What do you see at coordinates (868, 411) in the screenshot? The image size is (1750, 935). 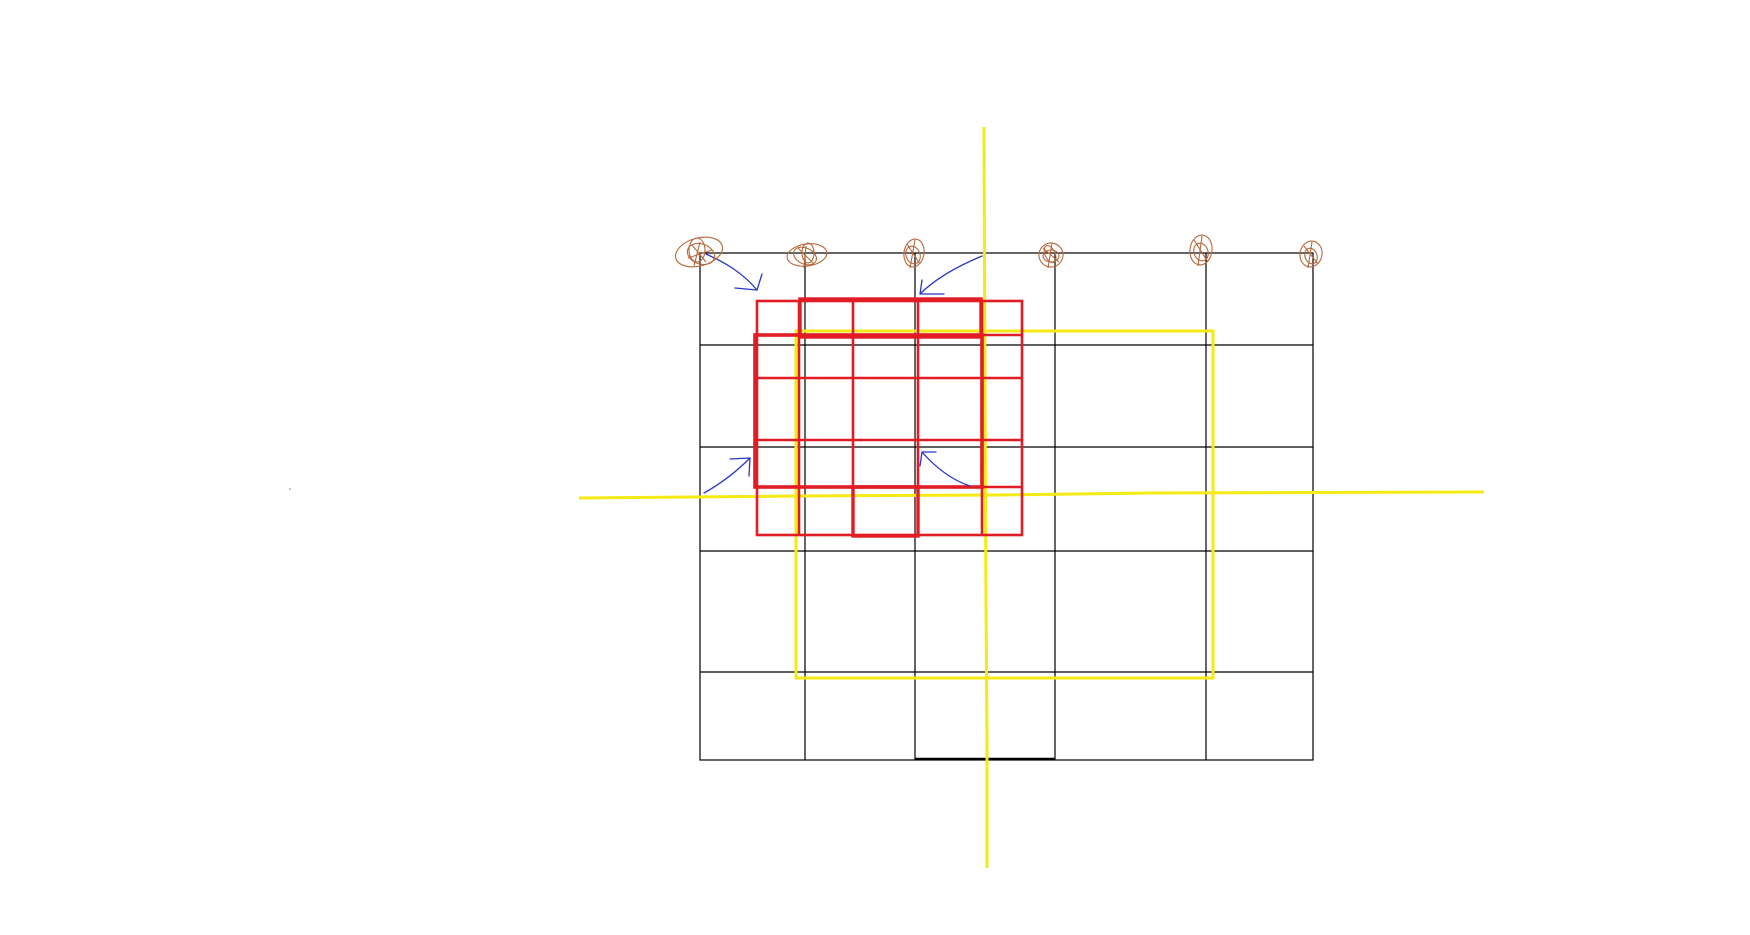 I see `red-inner-rect` at bounding box center [868, 411].